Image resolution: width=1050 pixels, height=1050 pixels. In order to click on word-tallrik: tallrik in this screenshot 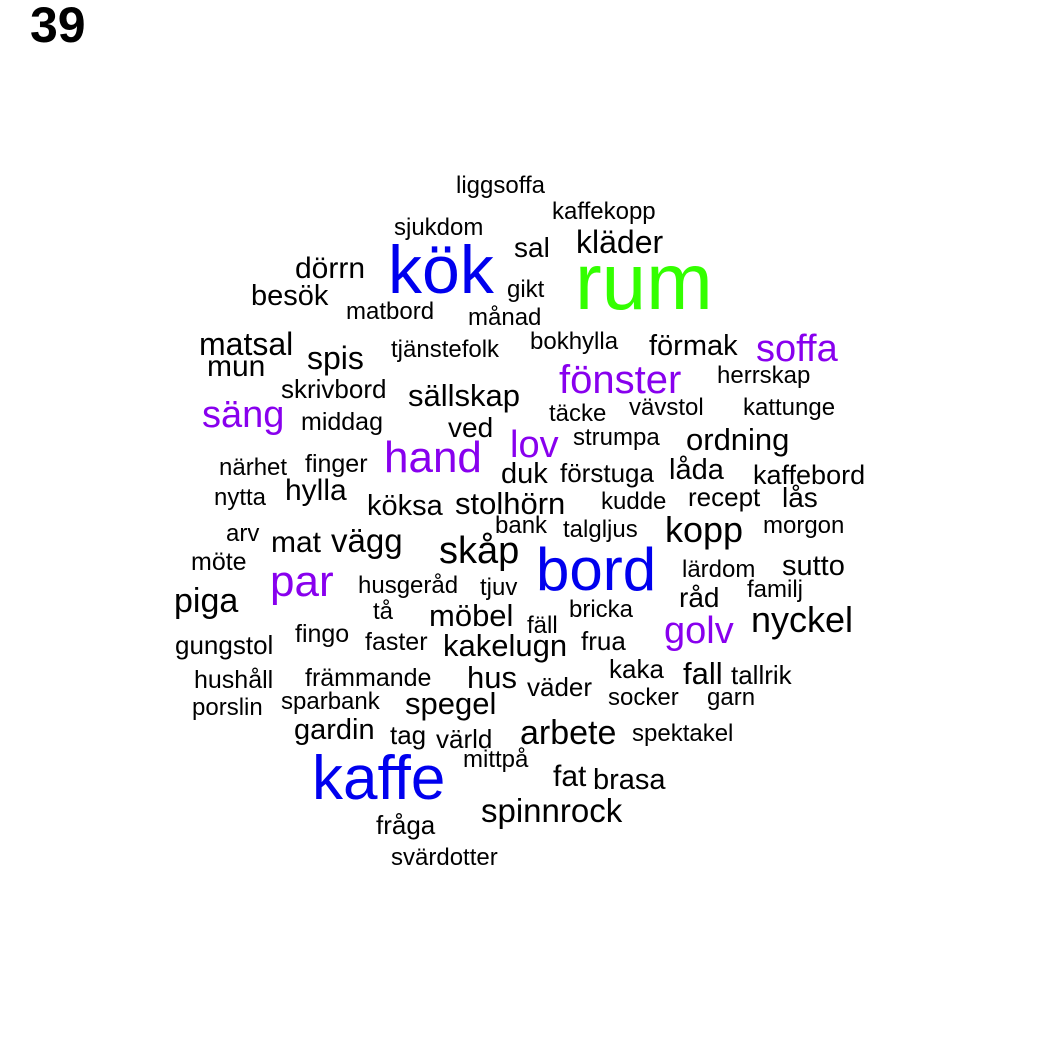, I will do `click(761, 675)`.